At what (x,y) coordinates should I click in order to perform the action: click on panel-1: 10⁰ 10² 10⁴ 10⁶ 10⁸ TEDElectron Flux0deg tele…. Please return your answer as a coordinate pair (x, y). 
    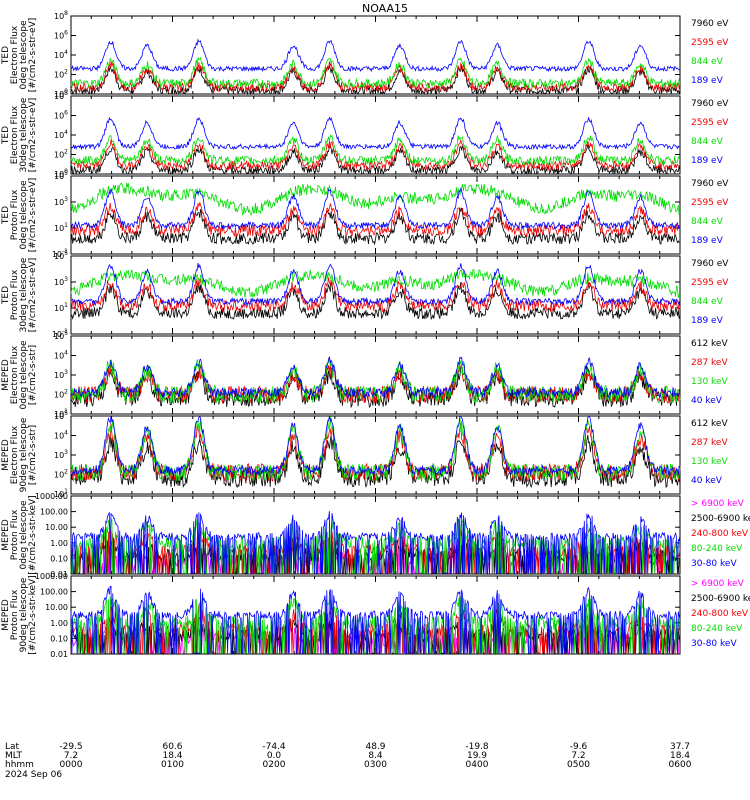
    Looking at the image, I should click on (365, 54).